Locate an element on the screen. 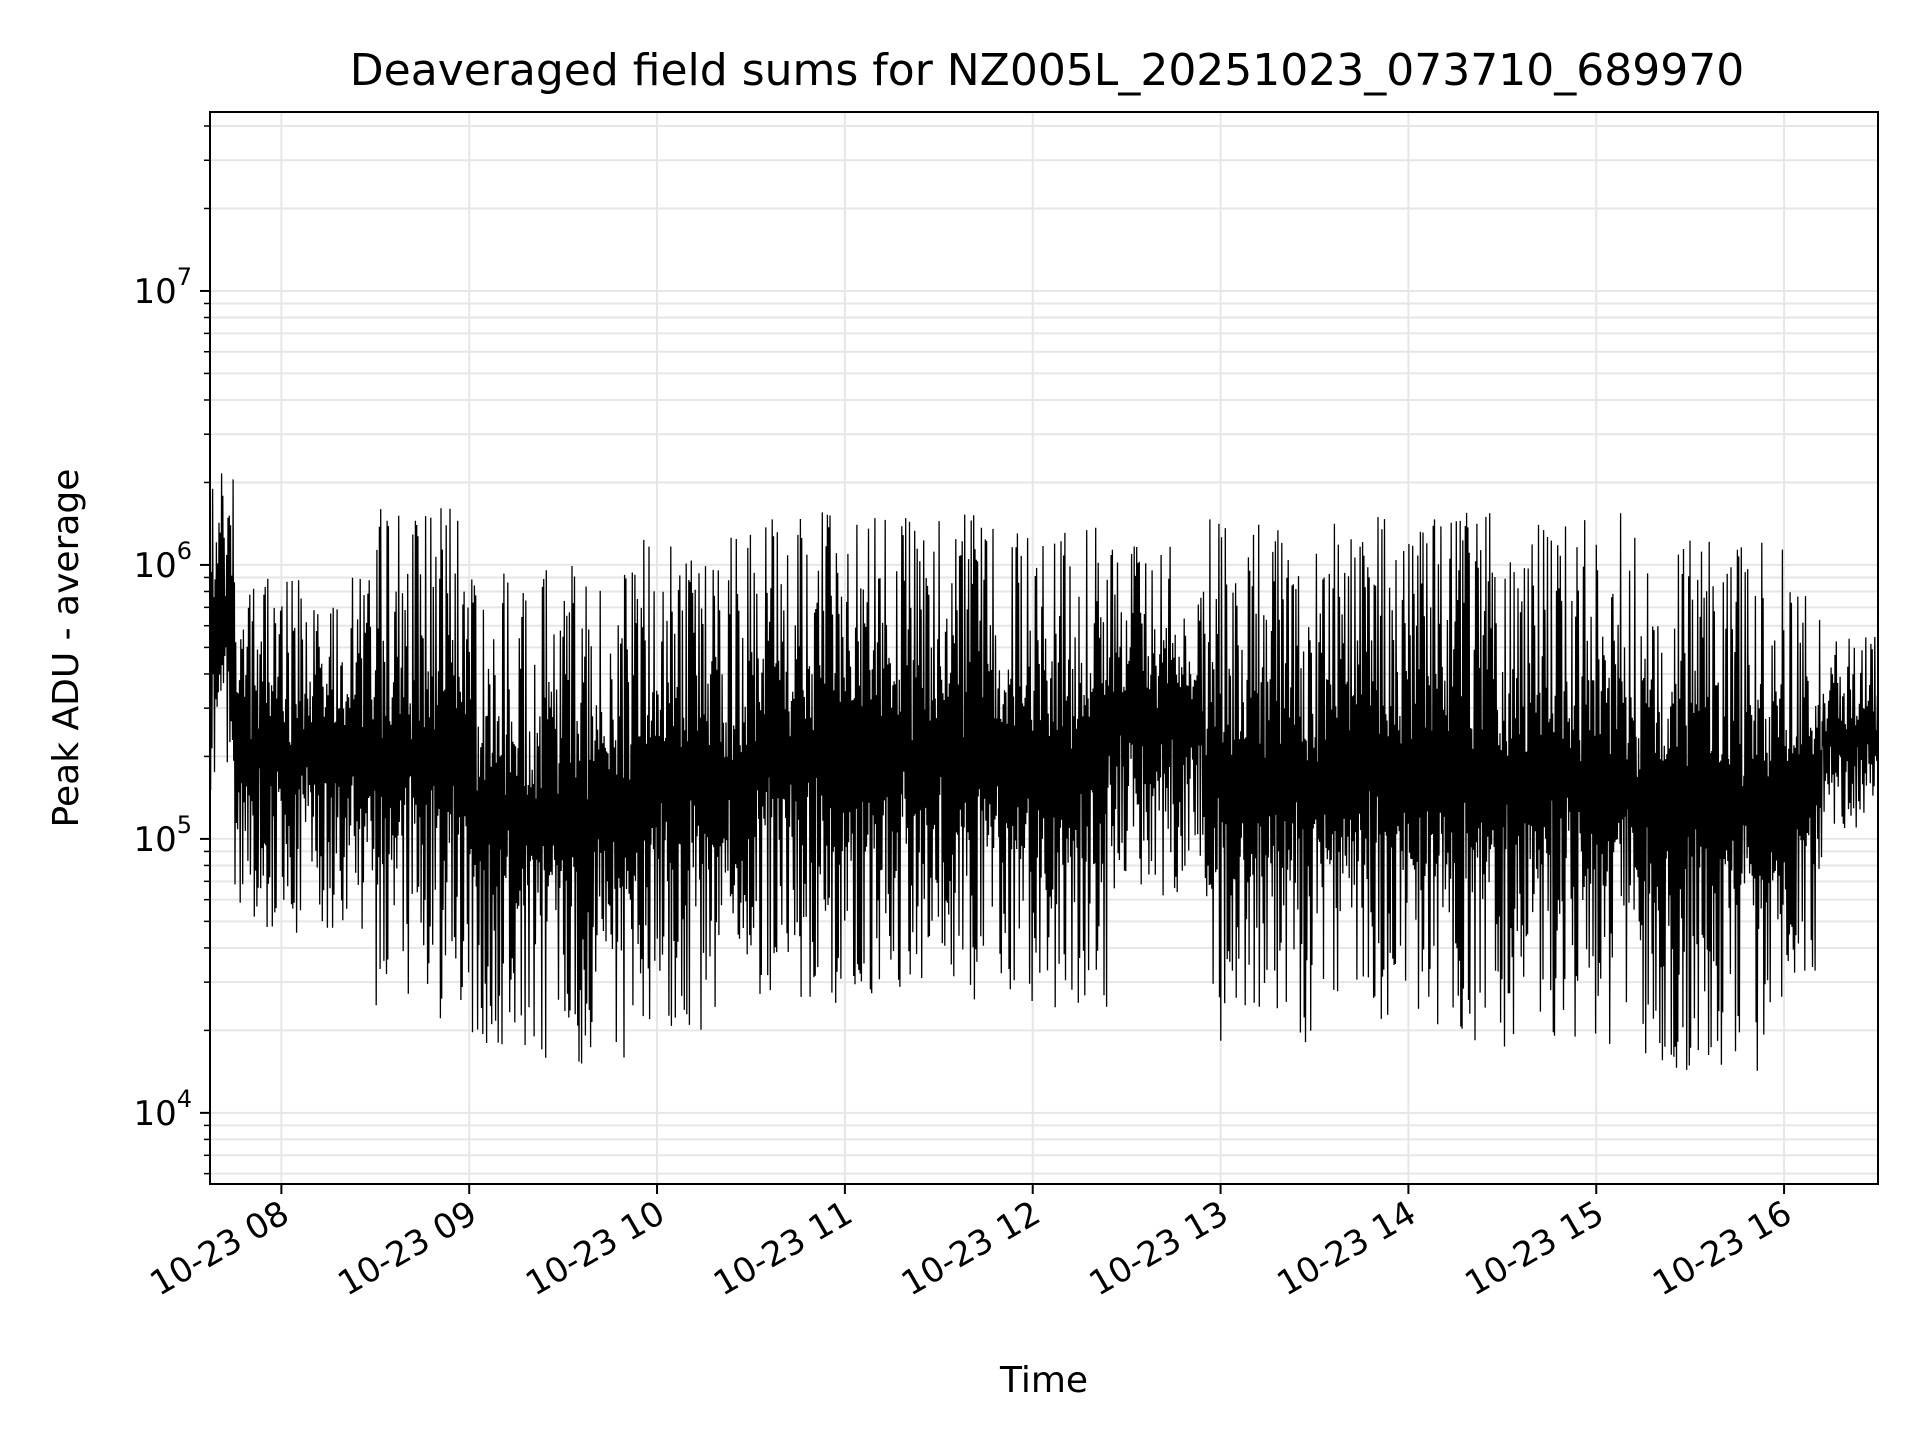 The image size is (1920, 1440). y-tick-label: 10⁷ is located at coordinates (162, 287).